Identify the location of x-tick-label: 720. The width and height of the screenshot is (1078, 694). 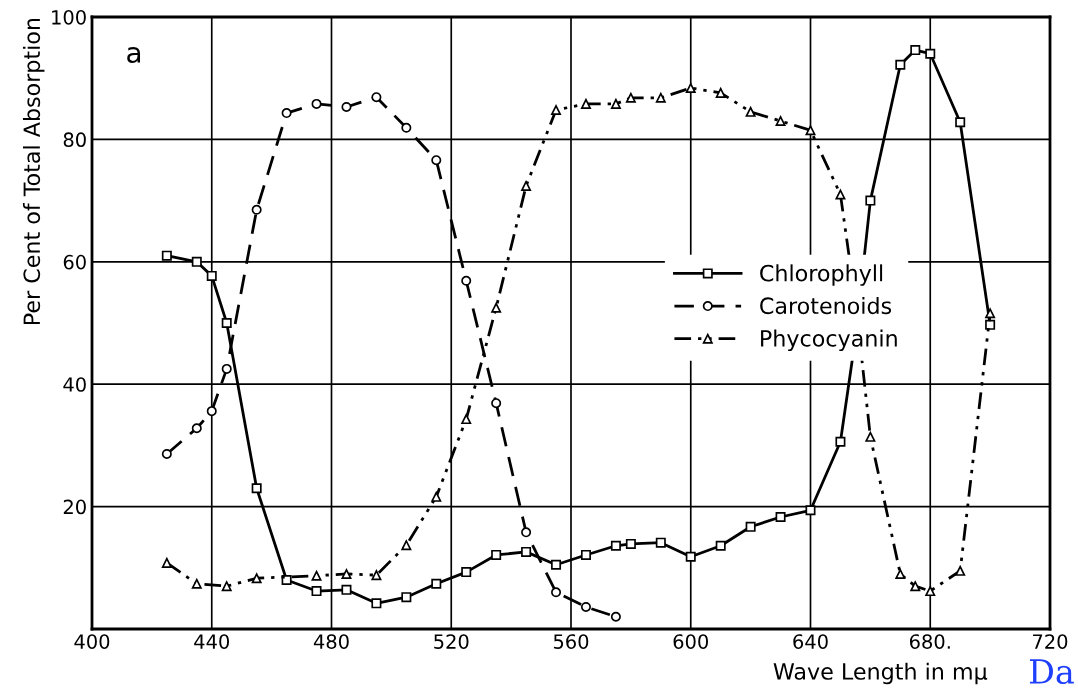
(1050, 641).